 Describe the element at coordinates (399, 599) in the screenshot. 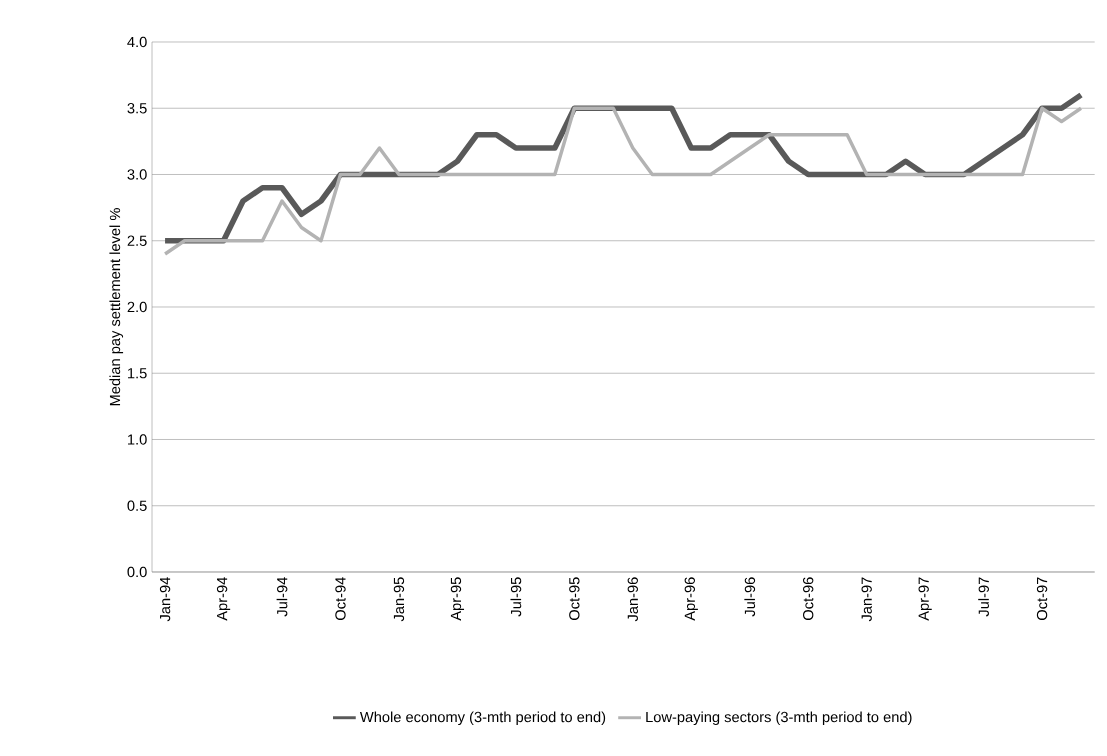

I see `x-tick-label: Jan-95` at that location.